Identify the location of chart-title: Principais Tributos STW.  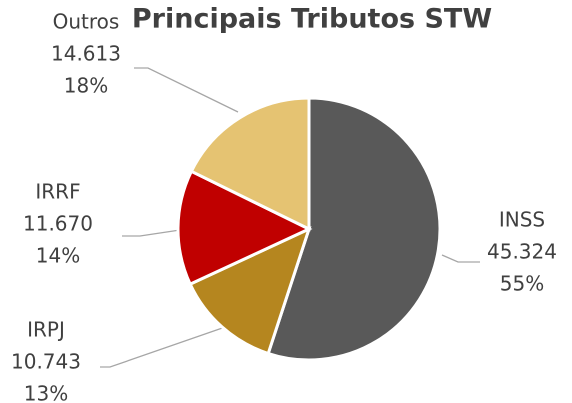
(312, 19).